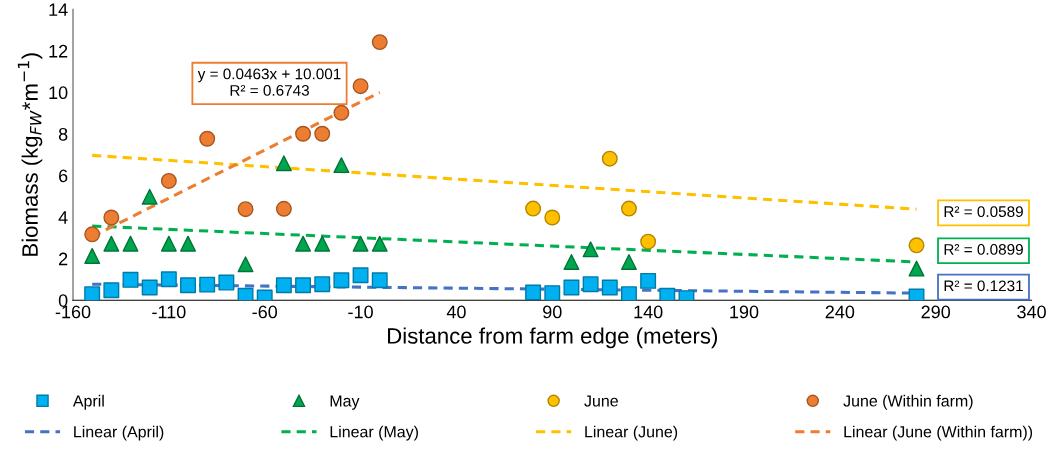 The width and height of the screenshot is (1058, 464). I want to click on x-tick-label: 340, so click(1031, 312).